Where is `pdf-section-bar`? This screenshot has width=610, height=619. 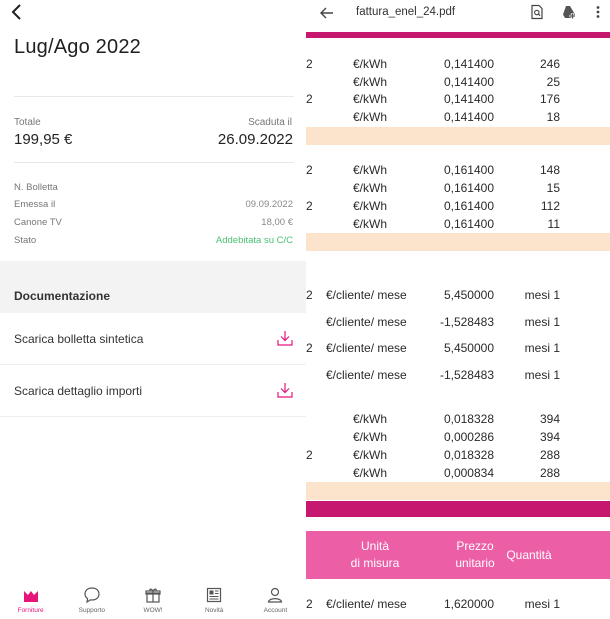
pdf-section-bar is located at coordinates (458, 35).